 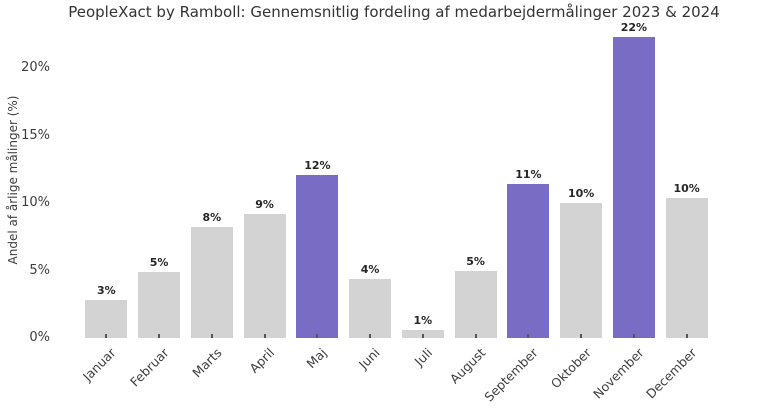 I want to click on bar-value-label: 22%, so click(x=634, y=27).